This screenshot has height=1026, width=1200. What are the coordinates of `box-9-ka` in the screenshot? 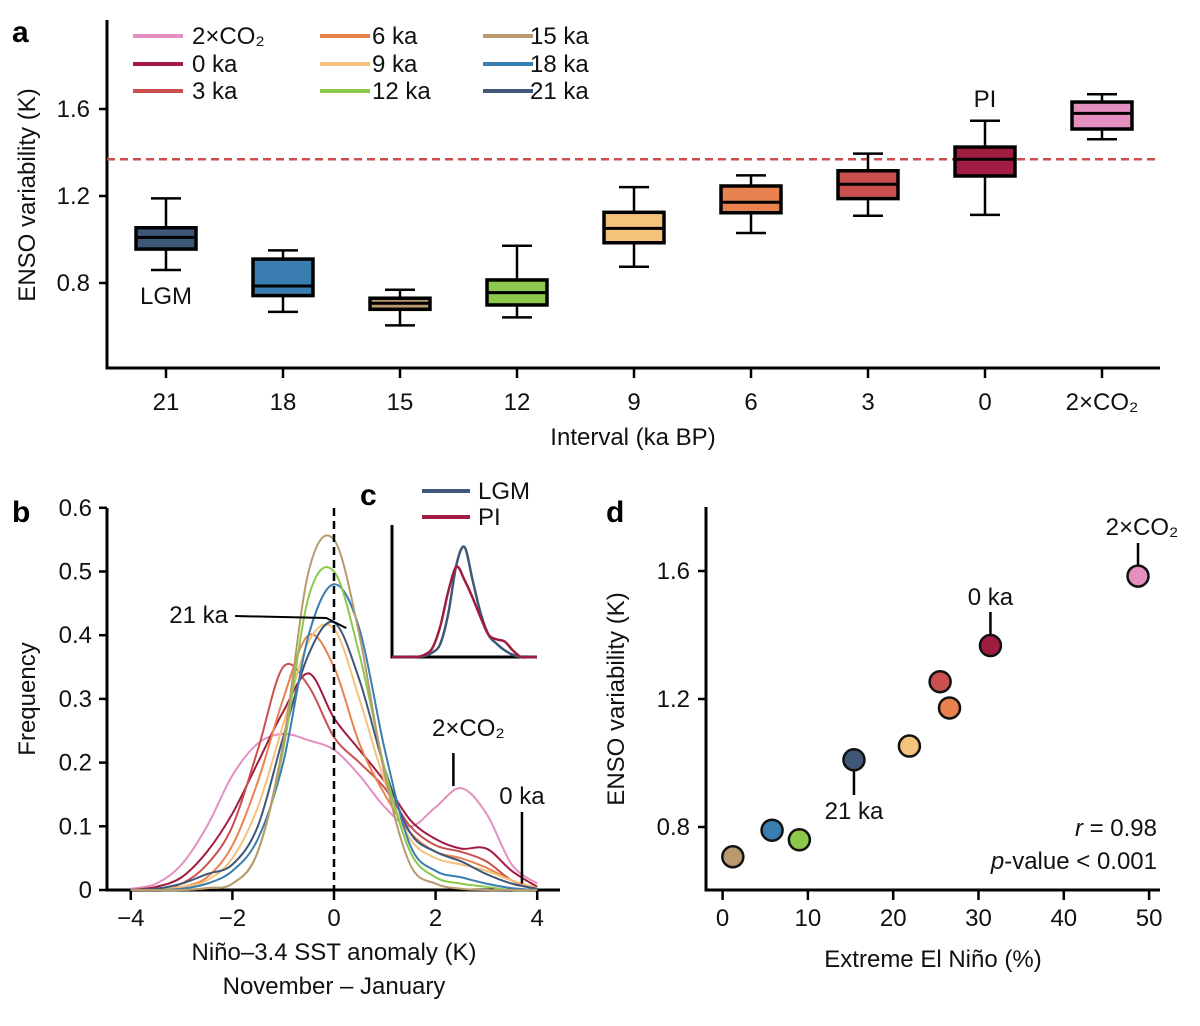 It's located at (634, 226).